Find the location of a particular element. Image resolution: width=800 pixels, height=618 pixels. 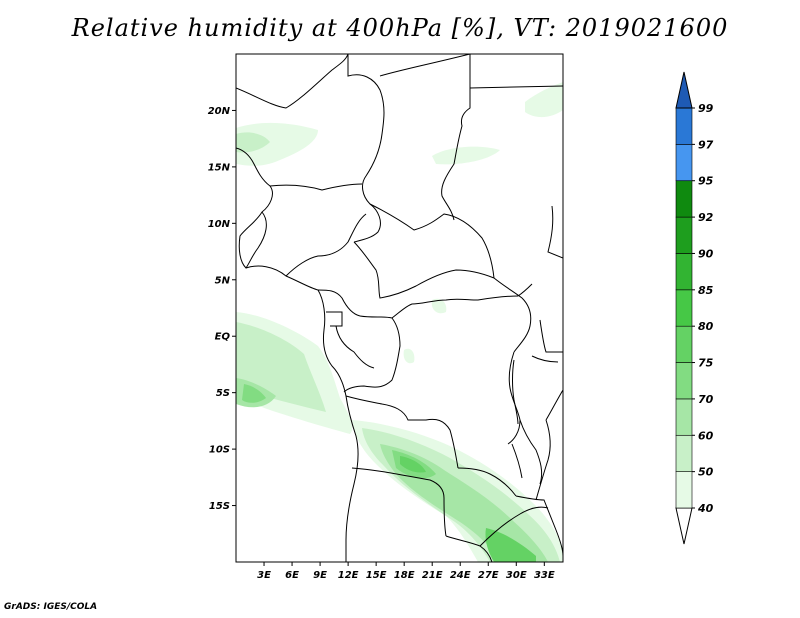

colorbar-label: 95 is located at coordinates (706, 181).